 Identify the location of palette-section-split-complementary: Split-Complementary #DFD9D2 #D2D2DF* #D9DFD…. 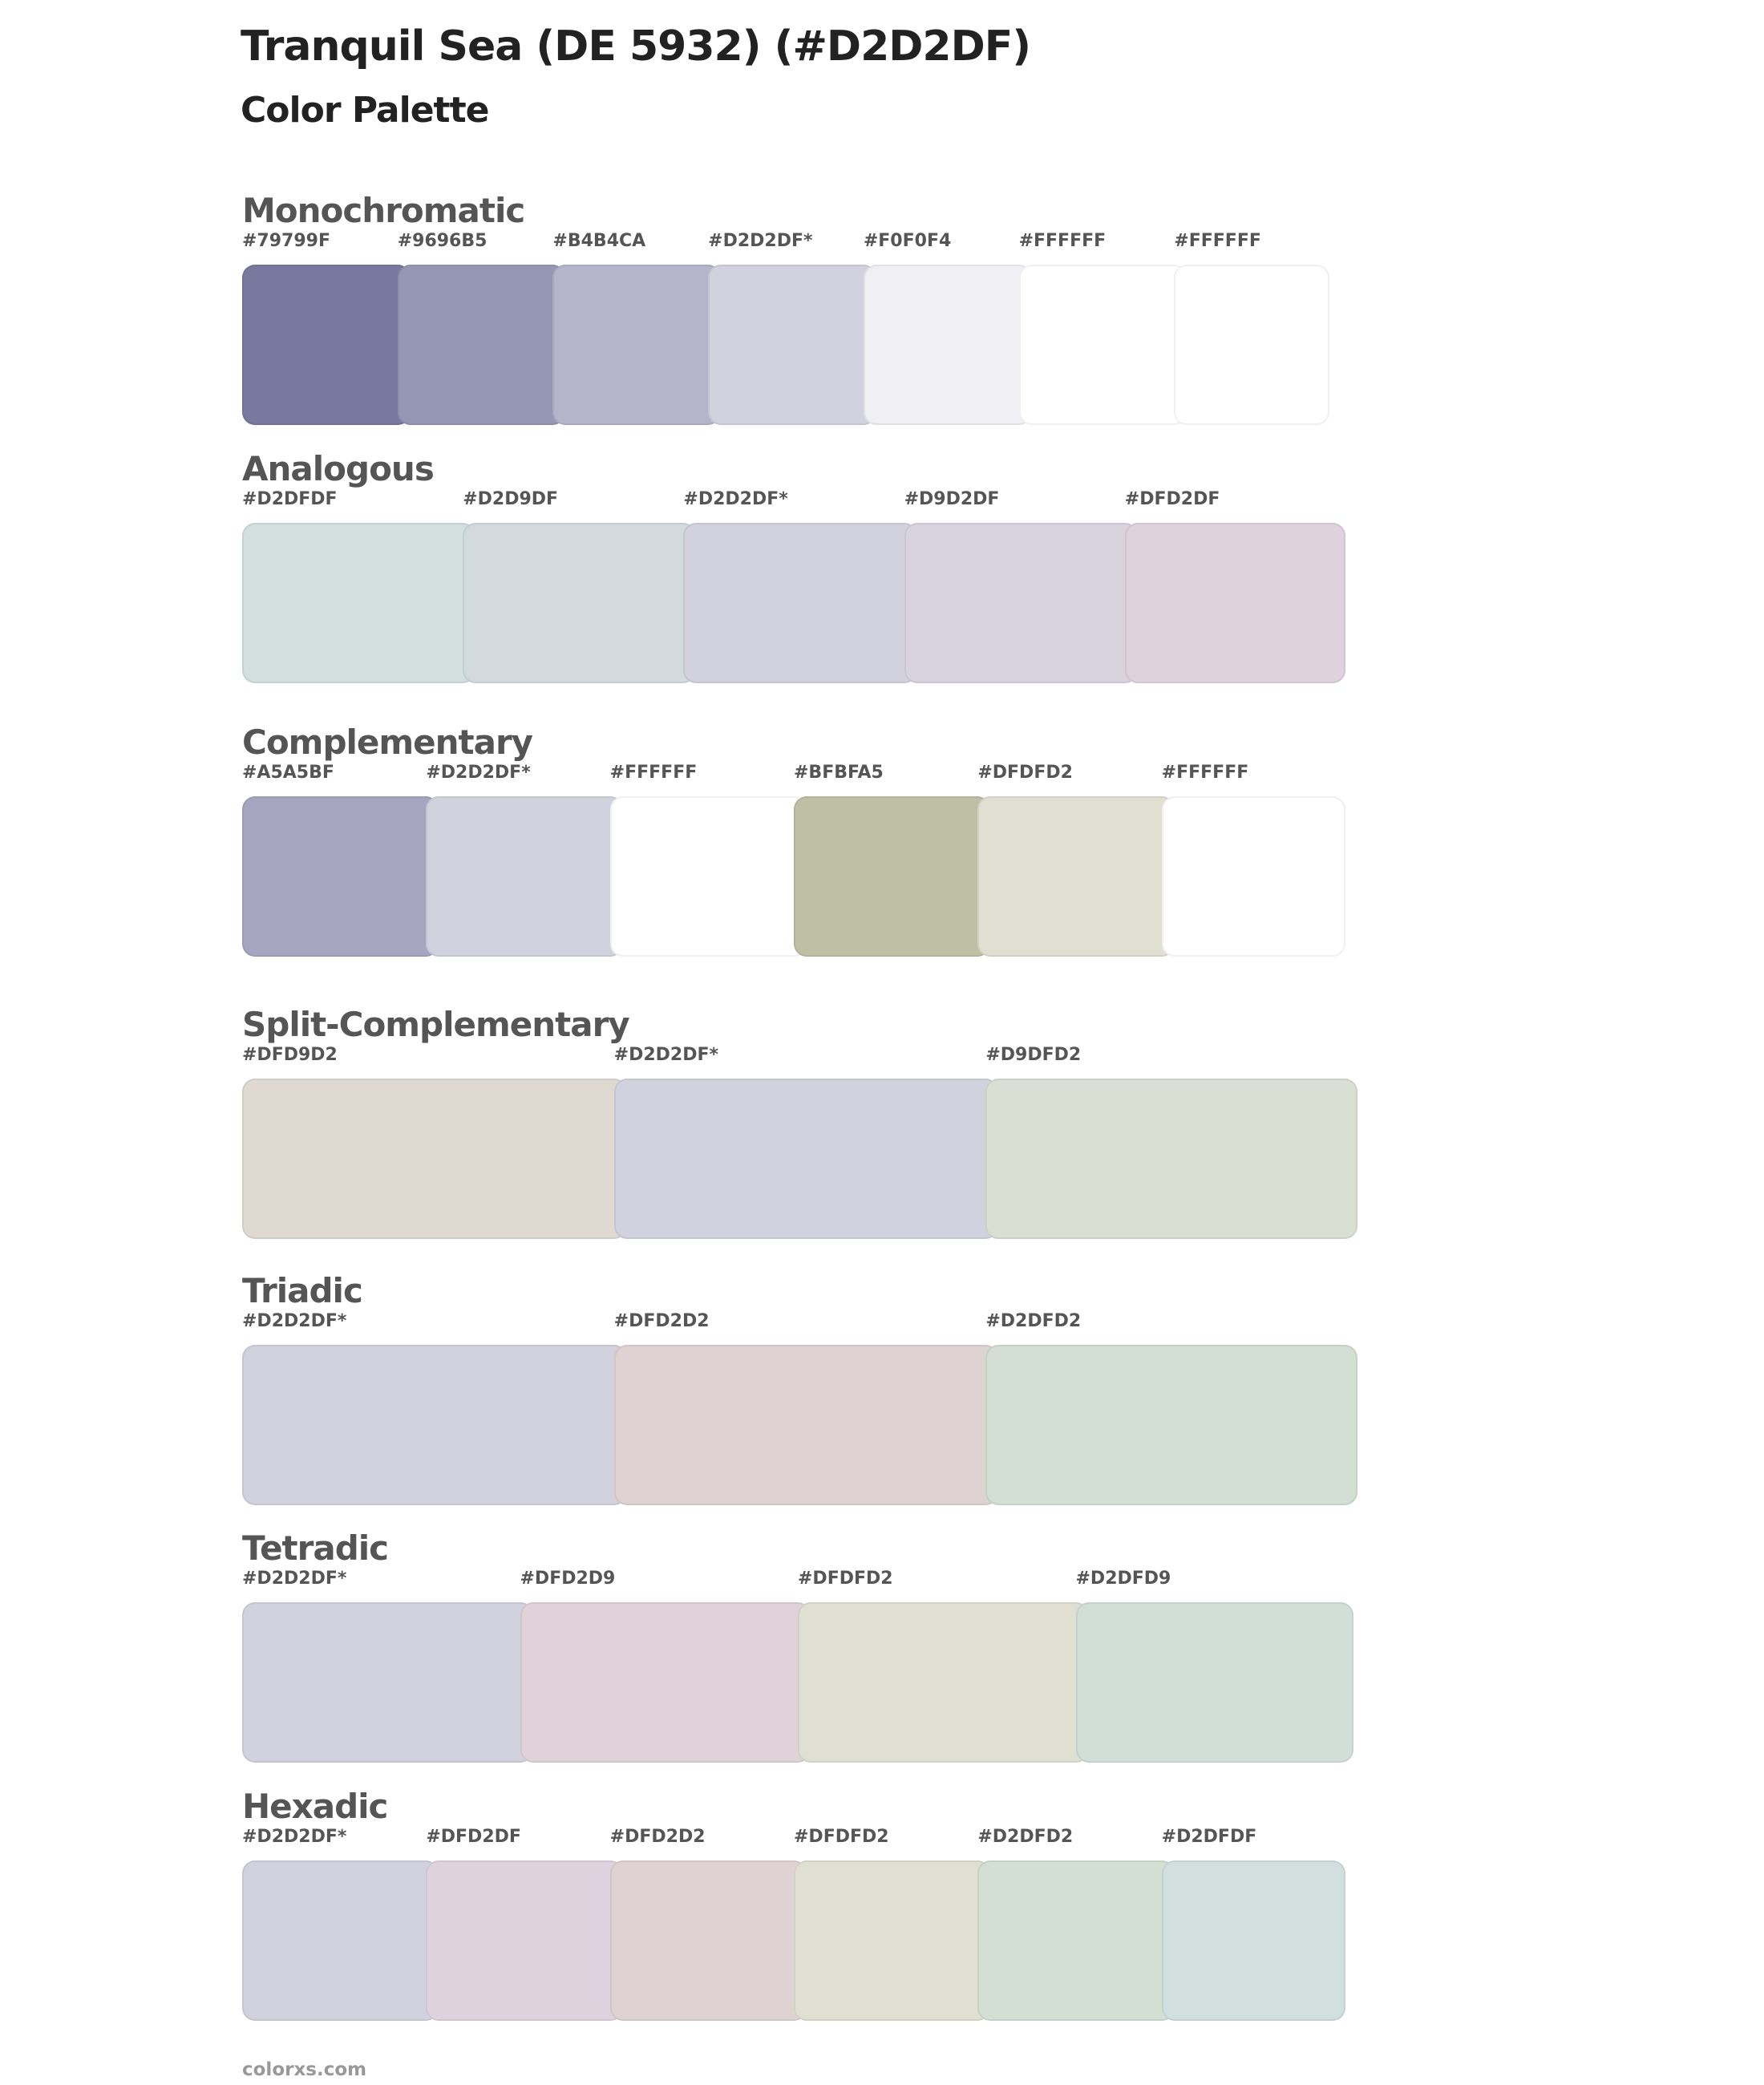
(799, 1122).